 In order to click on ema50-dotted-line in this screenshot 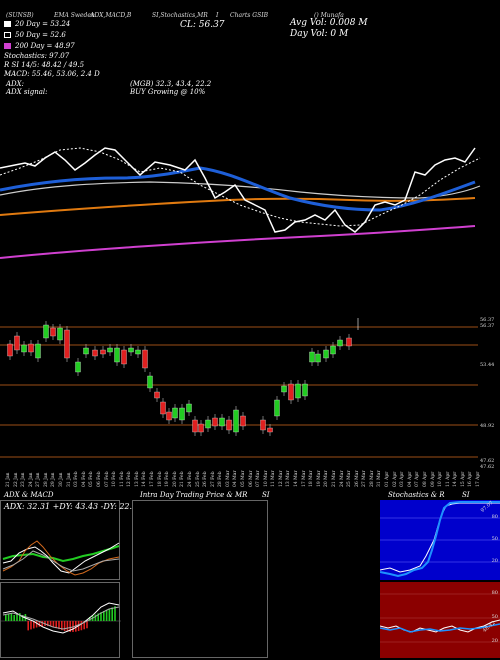, I will do `click(240, 187)`.